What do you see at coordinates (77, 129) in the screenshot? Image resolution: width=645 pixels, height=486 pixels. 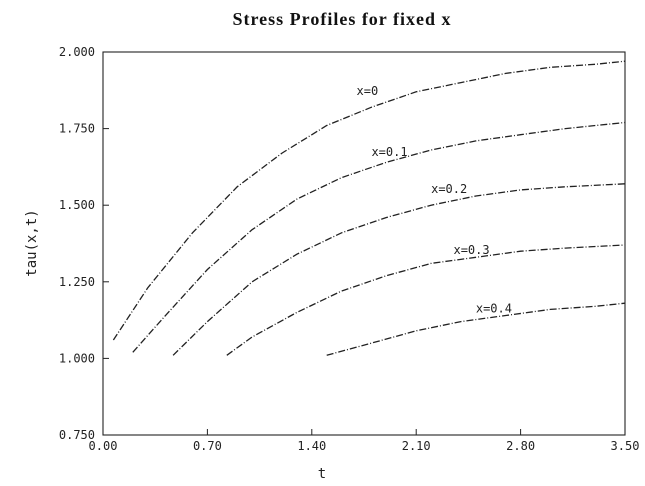 I see `y-tick-label: 1.750` at bounding box center [77, 129].